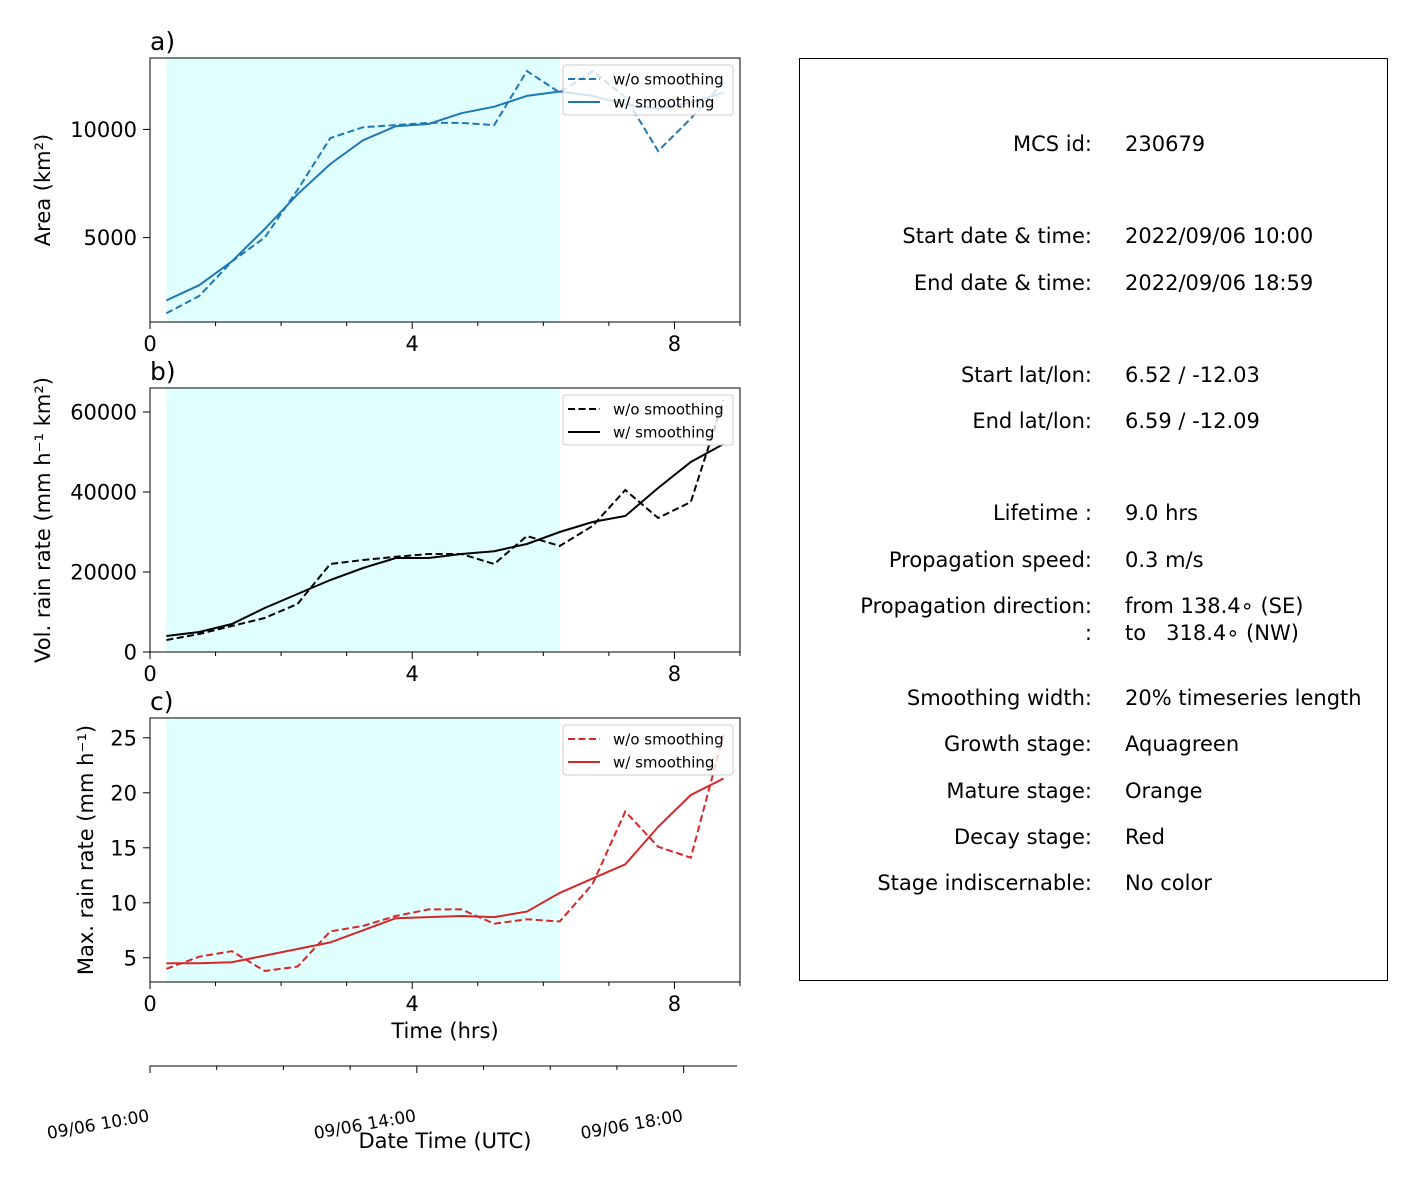 The width and height of the screenshot is (1419, 1181). Describe the element at coordinates (1168, 883) in the screenshot. I see `info-value: No color` at that location.